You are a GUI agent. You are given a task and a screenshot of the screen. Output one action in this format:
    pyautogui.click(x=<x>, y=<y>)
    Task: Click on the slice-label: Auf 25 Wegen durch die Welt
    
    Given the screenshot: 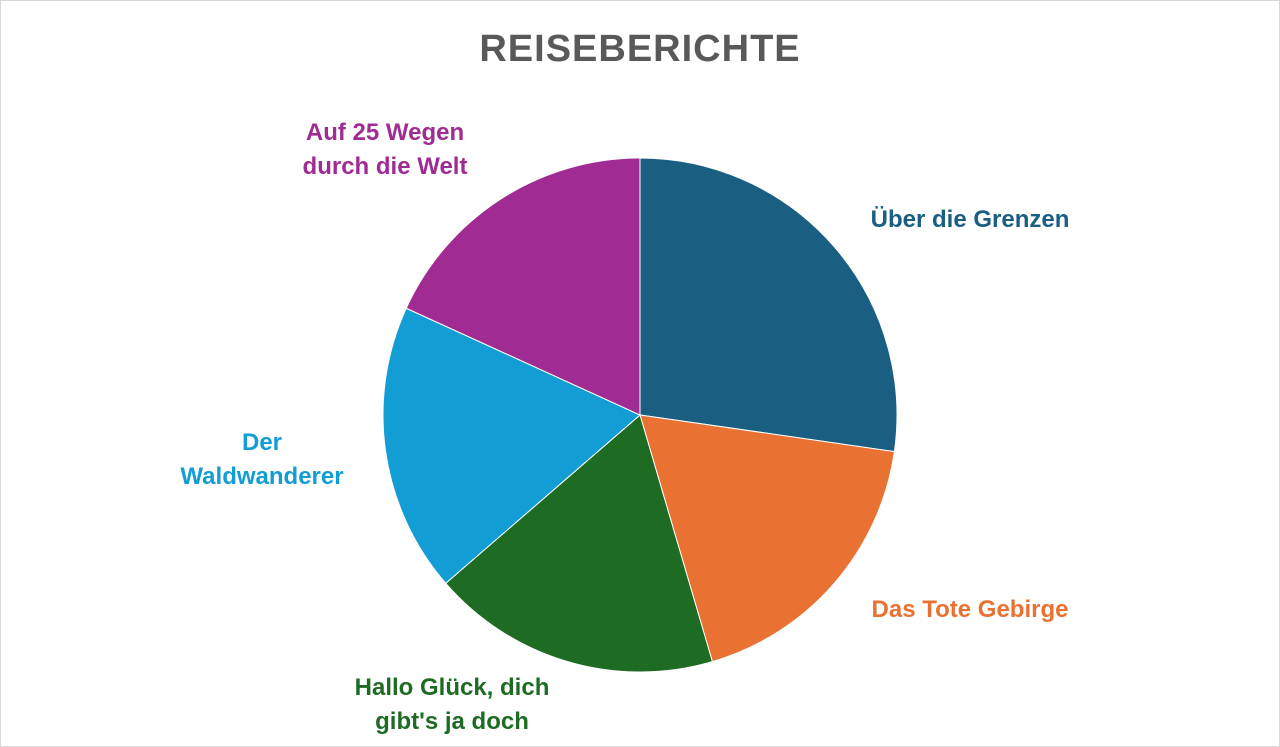 What is the action you would take?
    pyautogui.click(x=385, y=149)
    